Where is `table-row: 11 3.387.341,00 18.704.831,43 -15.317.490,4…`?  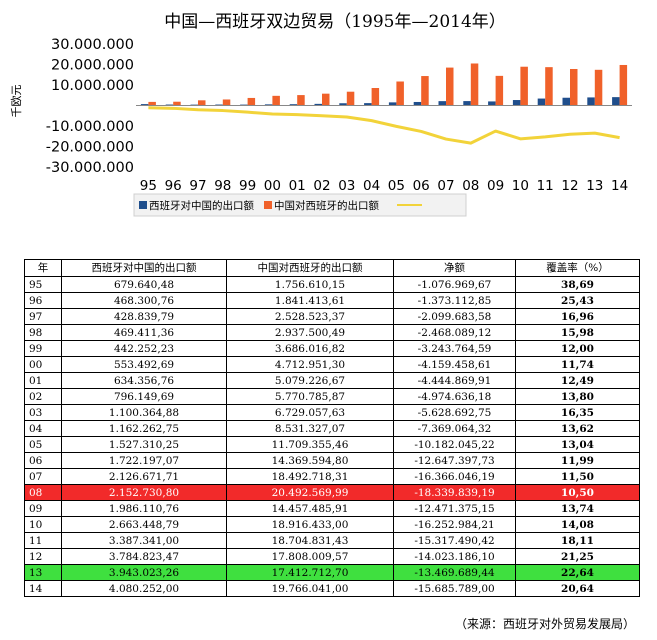 table-row: 11 3.387.341,00 18.704.831,43 -15.317.490,4… is located at coordinates (332, 540).